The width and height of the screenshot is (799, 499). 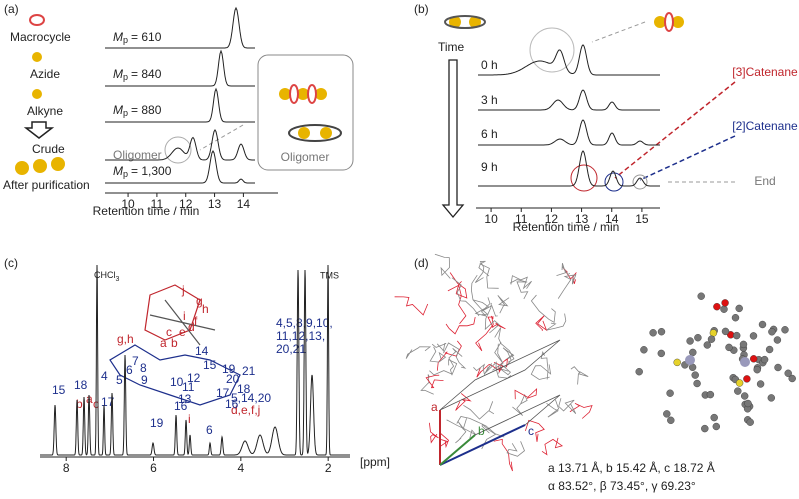 What do you see at coordinates (129, 370) in the screenshot?
I see `structure-label: 6` at bounding box center [129, 370].